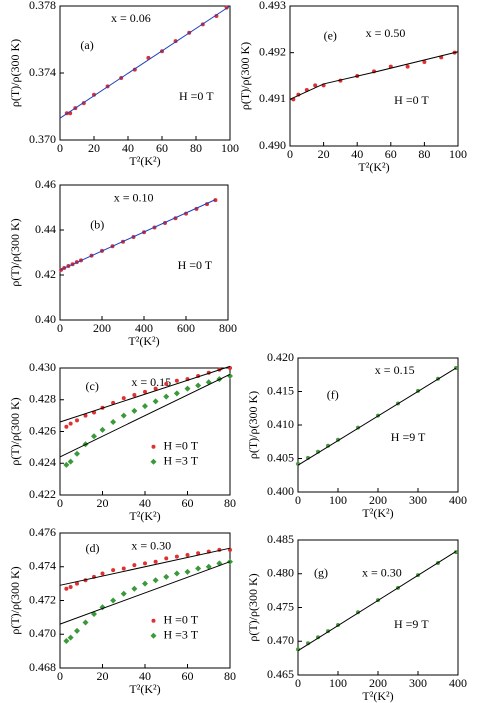 Image resolution: width=478 pixels, height=703 pixels. Describe the element at coordinates (42, 494) in the screenshot. I see `y-tick-label: 0.422` at that location.